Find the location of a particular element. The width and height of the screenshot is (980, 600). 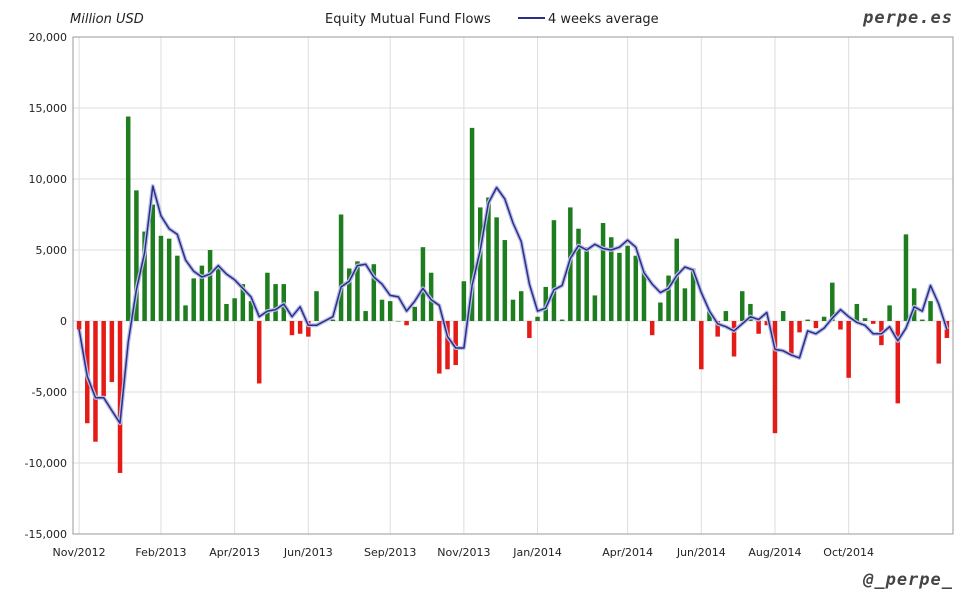

x-tick-label: Oct/2014 is located at coordinates (848, 552).